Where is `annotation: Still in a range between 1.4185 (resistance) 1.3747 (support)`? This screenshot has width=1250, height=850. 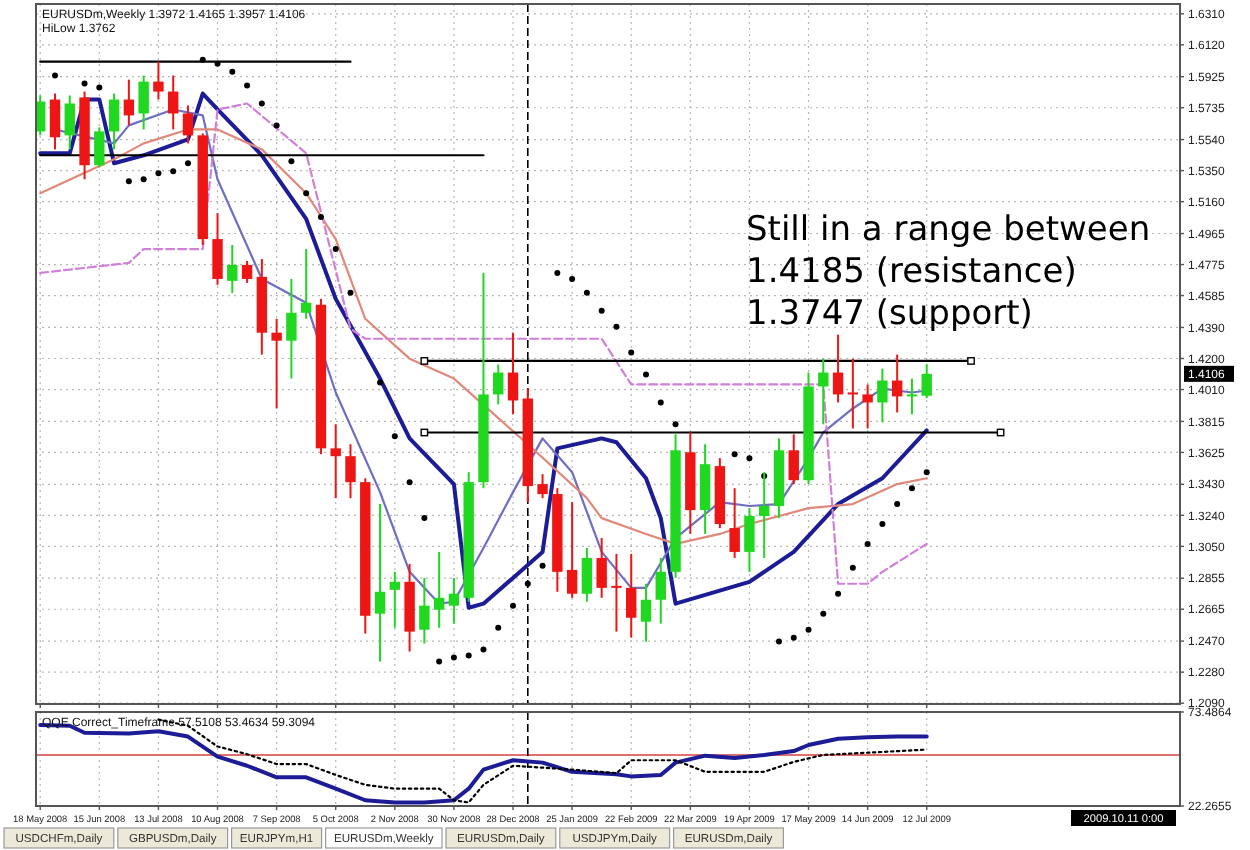
annotation: Still in a range between 1.4185 (resistance) 1.3747 (support) is located at coordinates (948, 272).